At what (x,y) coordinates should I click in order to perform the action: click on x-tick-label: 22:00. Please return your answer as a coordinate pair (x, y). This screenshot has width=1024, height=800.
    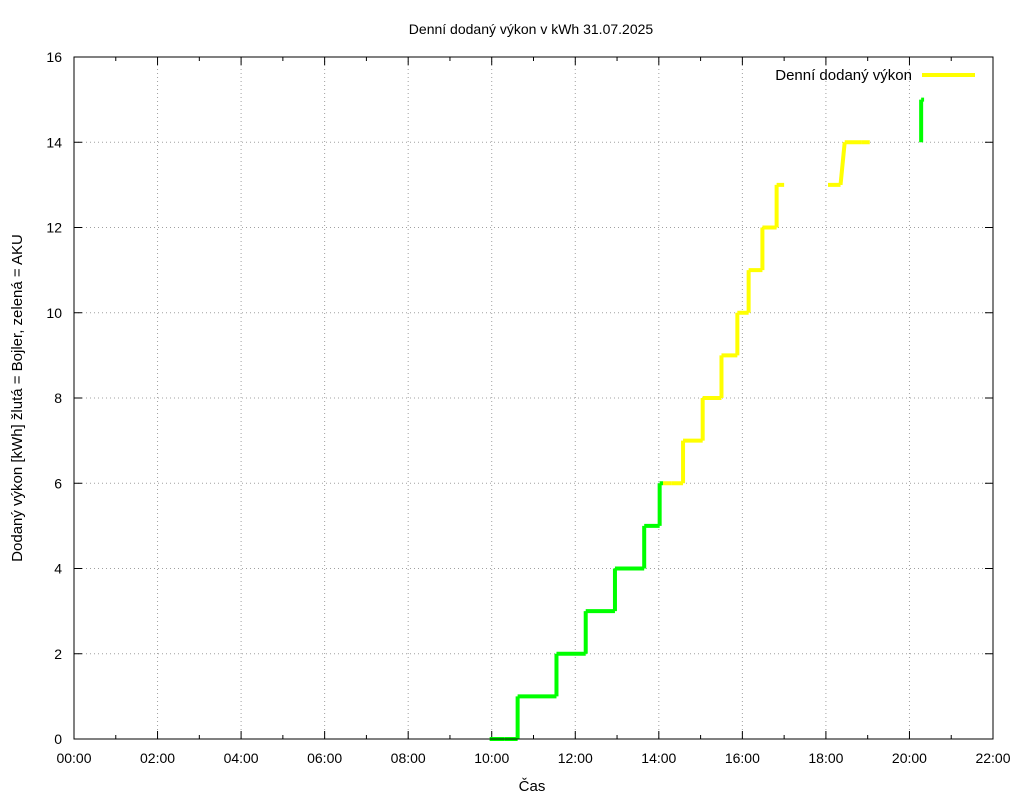
    Looking at the image, I should click on (992, 758).